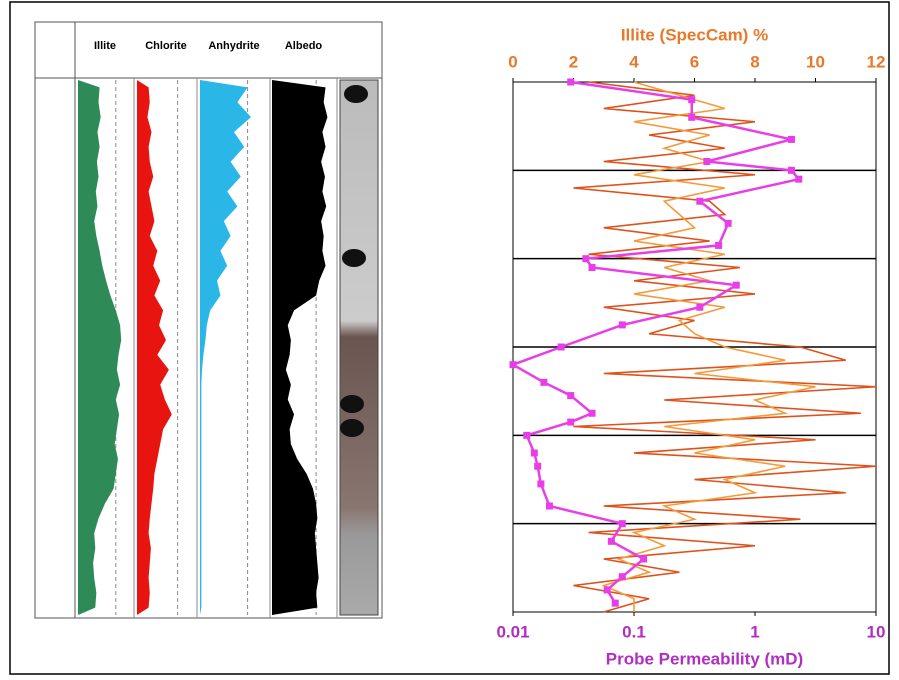 Image resolution: width=899 pixels, height=680 pixels. What do you see at coordinates (573, 61) in the screenshot?
I see `x-tick-label: 2` at bounding box center [573, 61].